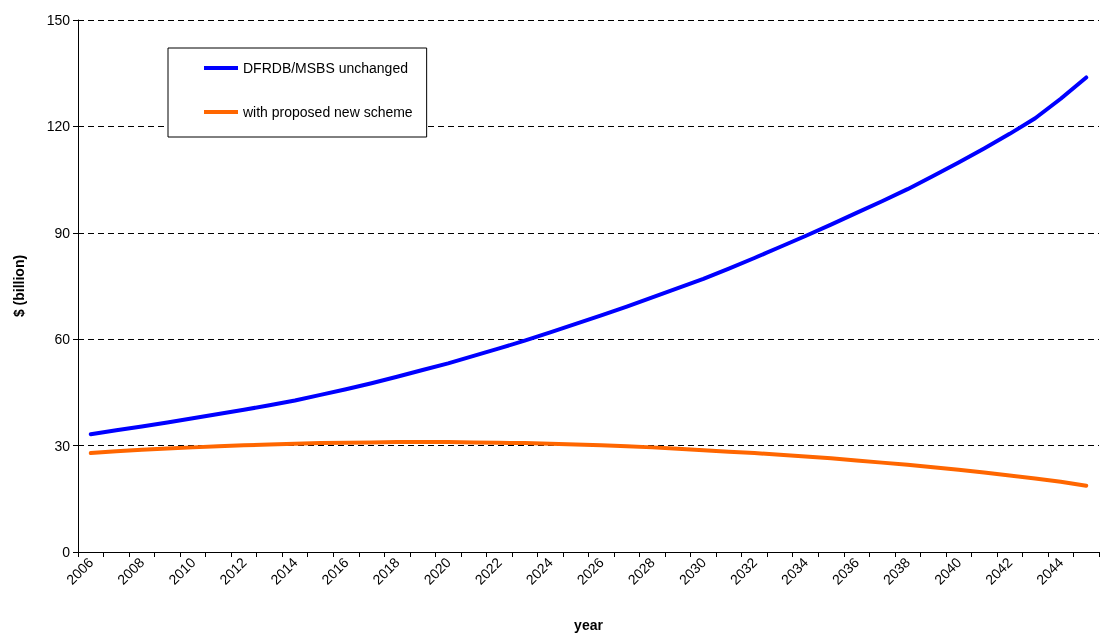  What do you see at coordinates (325, 68) in the screenshot?
I see `legend-label: DFRDB/MSBS unchanged` at bounding box center [325, 68].